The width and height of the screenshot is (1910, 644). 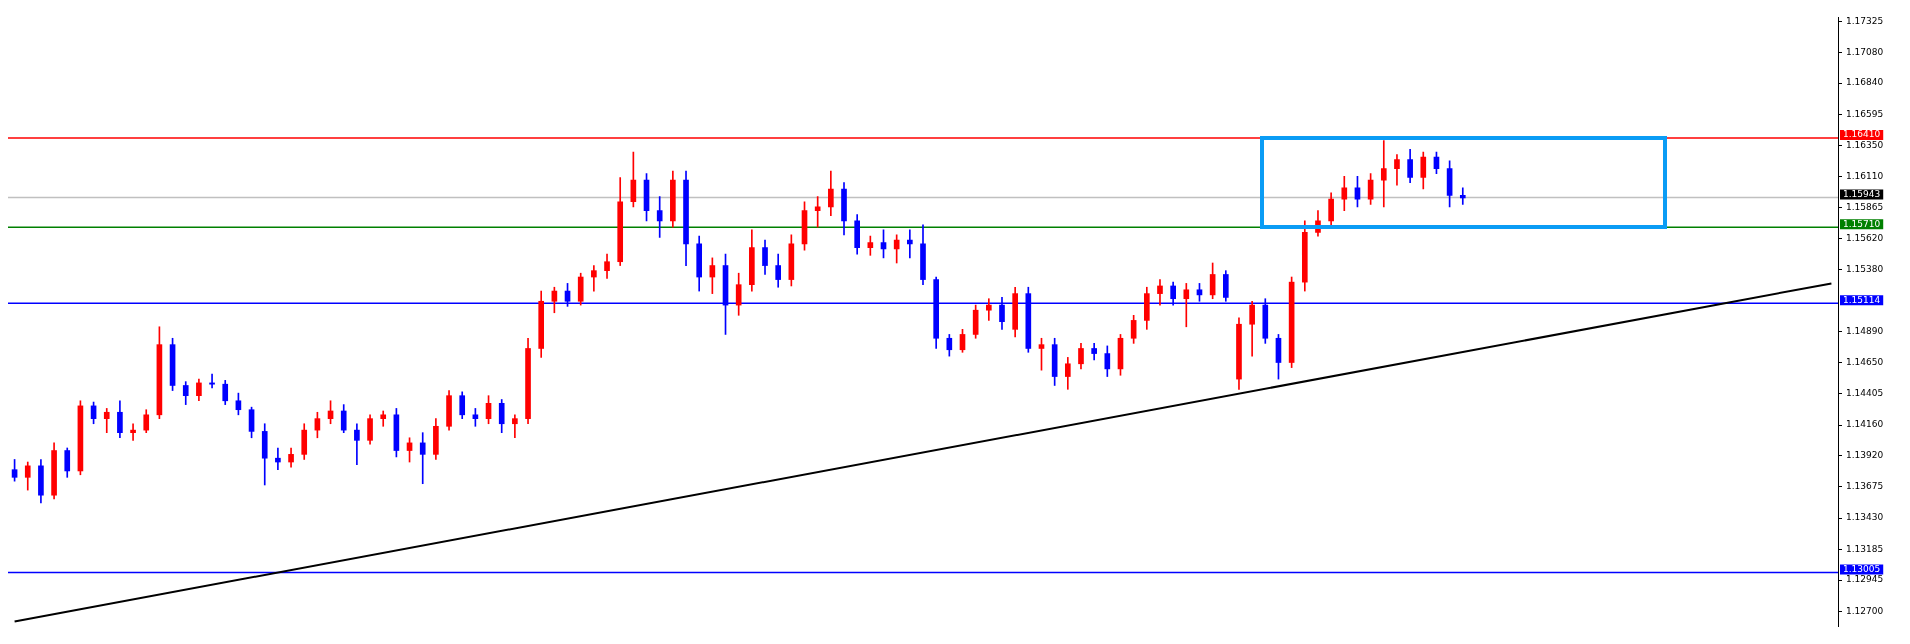 I want to click on y-tick-label: 1.16110, so click(x=1865, y=175).